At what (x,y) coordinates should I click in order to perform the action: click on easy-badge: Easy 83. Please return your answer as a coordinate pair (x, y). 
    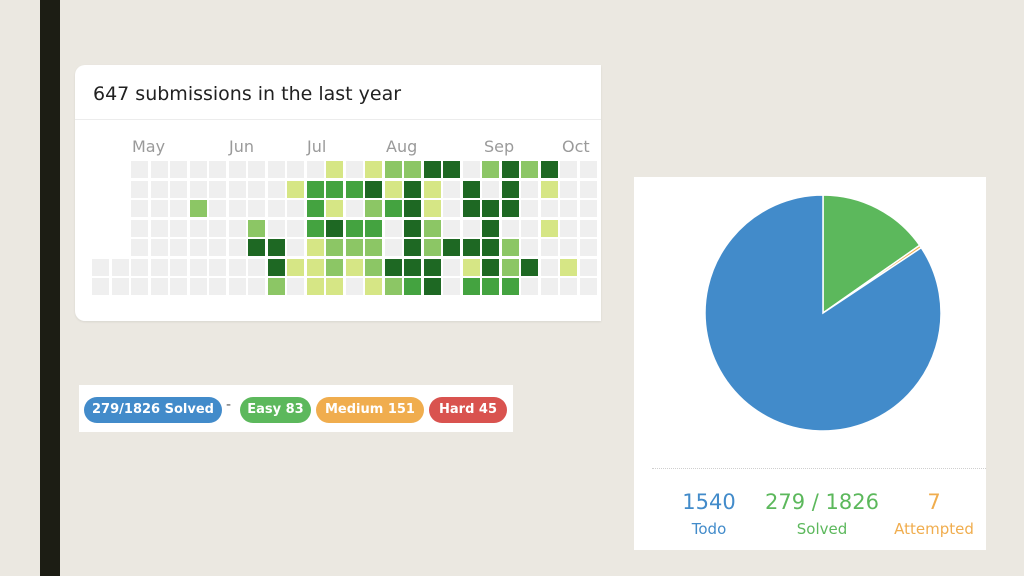
    Looking at the image, I should click on (275, 410).